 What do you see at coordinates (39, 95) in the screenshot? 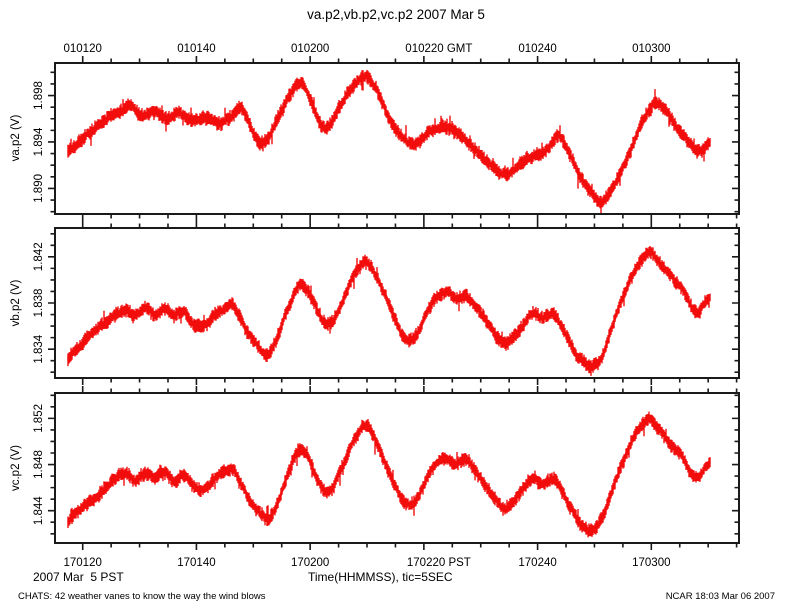
I see `y-tick-label: 1.898` at bounding box center [39, 95].